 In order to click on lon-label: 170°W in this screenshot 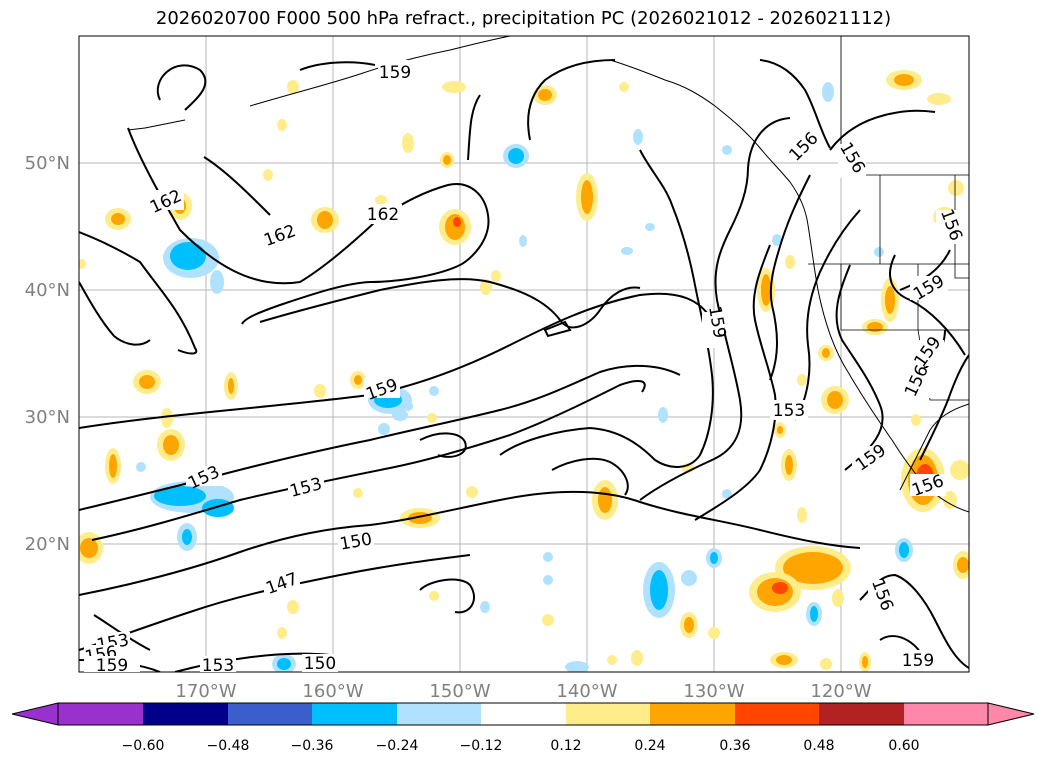, I will do `click(205, 691)`.